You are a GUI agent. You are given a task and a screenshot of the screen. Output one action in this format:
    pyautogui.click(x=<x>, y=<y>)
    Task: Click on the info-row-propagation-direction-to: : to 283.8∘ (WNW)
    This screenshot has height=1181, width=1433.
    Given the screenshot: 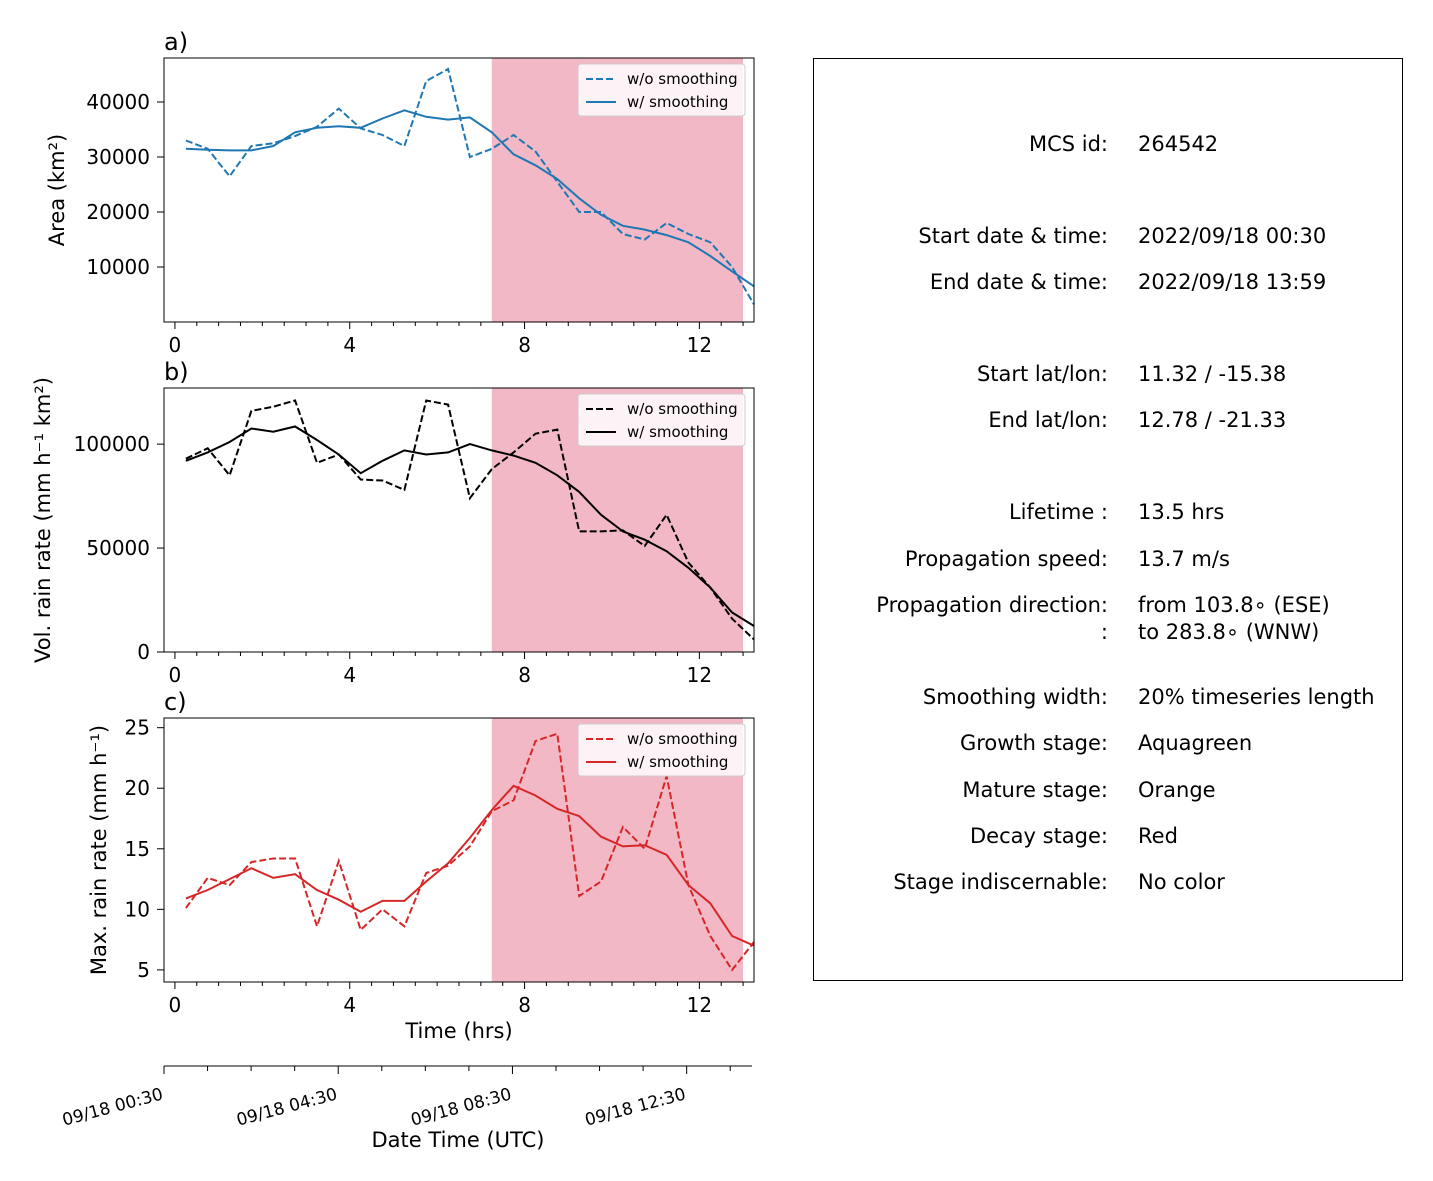 What is the action you would take?
    pyautogui.click(x=1109, y=635)
    